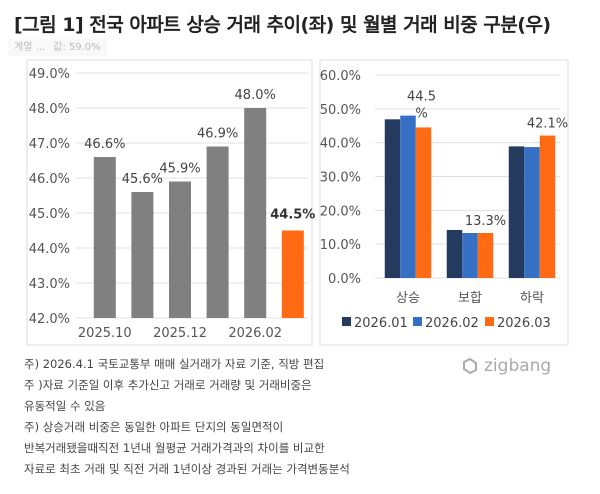 This screenshot has width=600, height=494. Describe the element at coordinates (49, 284) in the screenshot. I see `y-tick-label: 43.0%` at that location.